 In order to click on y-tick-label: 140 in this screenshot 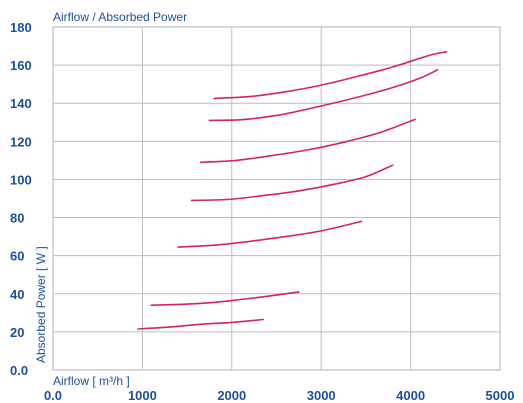, I will do `click(21, 103)`.